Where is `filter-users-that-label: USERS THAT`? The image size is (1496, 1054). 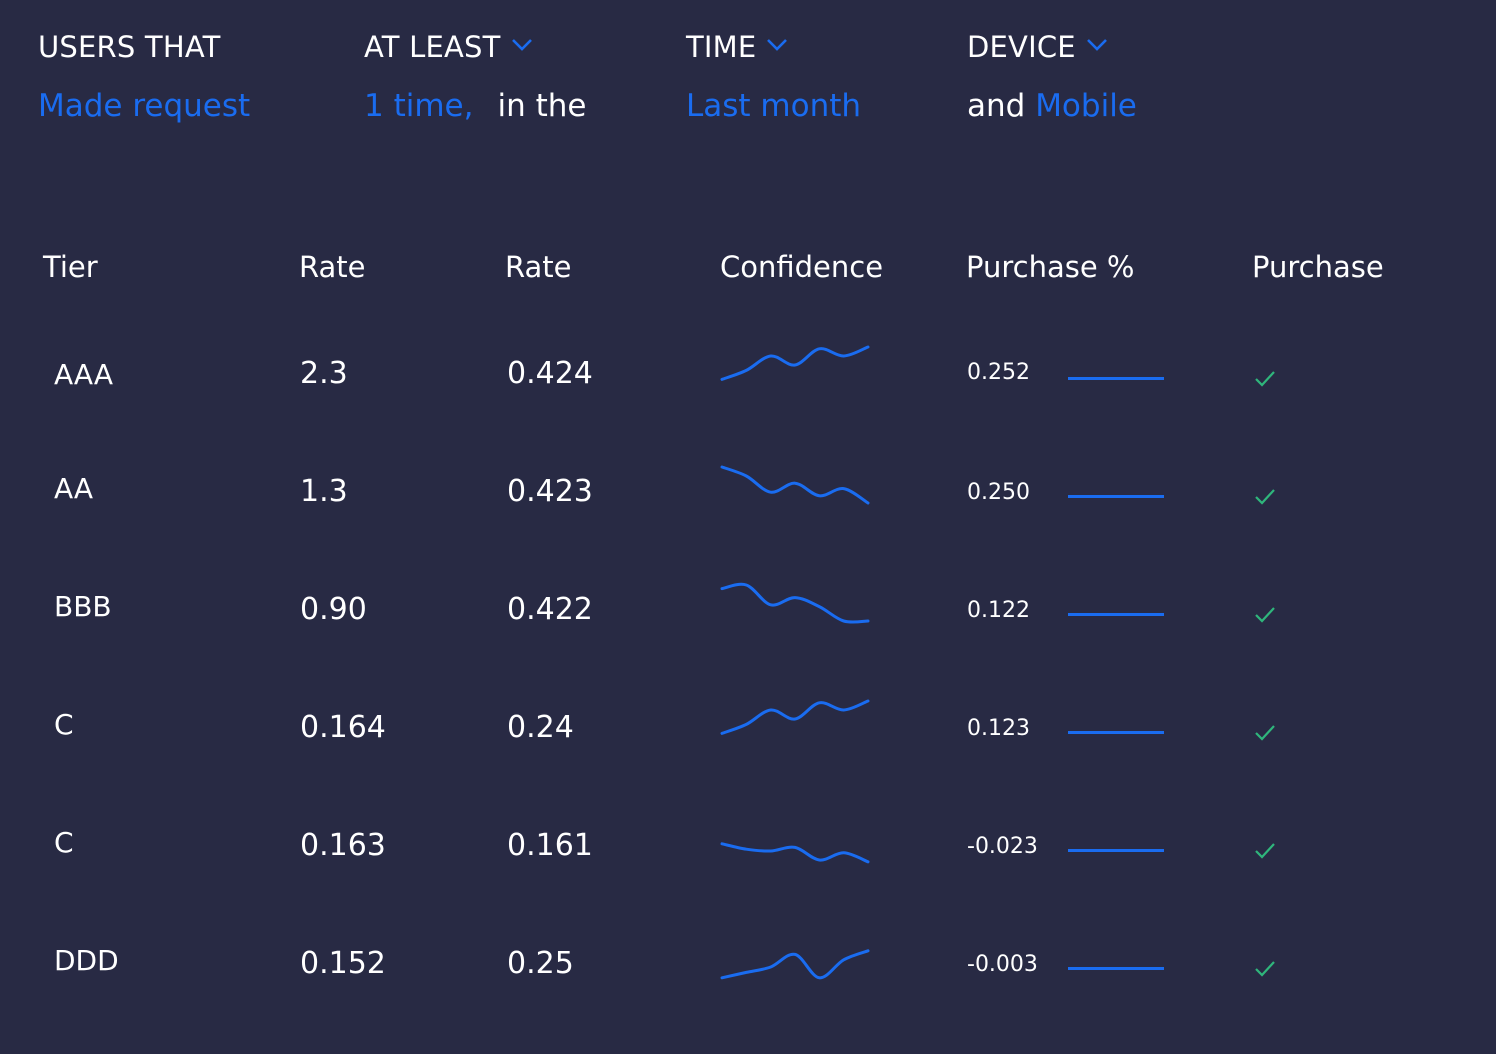 filter-users-that-label: USERS THAT is located at coordinates (129, 47).